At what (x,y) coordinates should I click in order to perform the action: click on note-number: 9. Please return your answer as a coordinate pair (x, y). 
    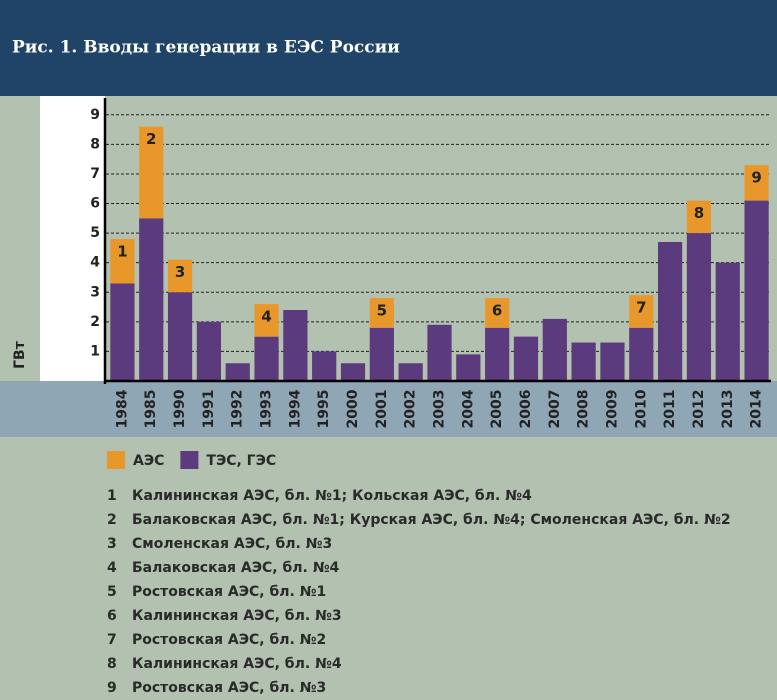
    Looking at the image, I should click on (112, 688).